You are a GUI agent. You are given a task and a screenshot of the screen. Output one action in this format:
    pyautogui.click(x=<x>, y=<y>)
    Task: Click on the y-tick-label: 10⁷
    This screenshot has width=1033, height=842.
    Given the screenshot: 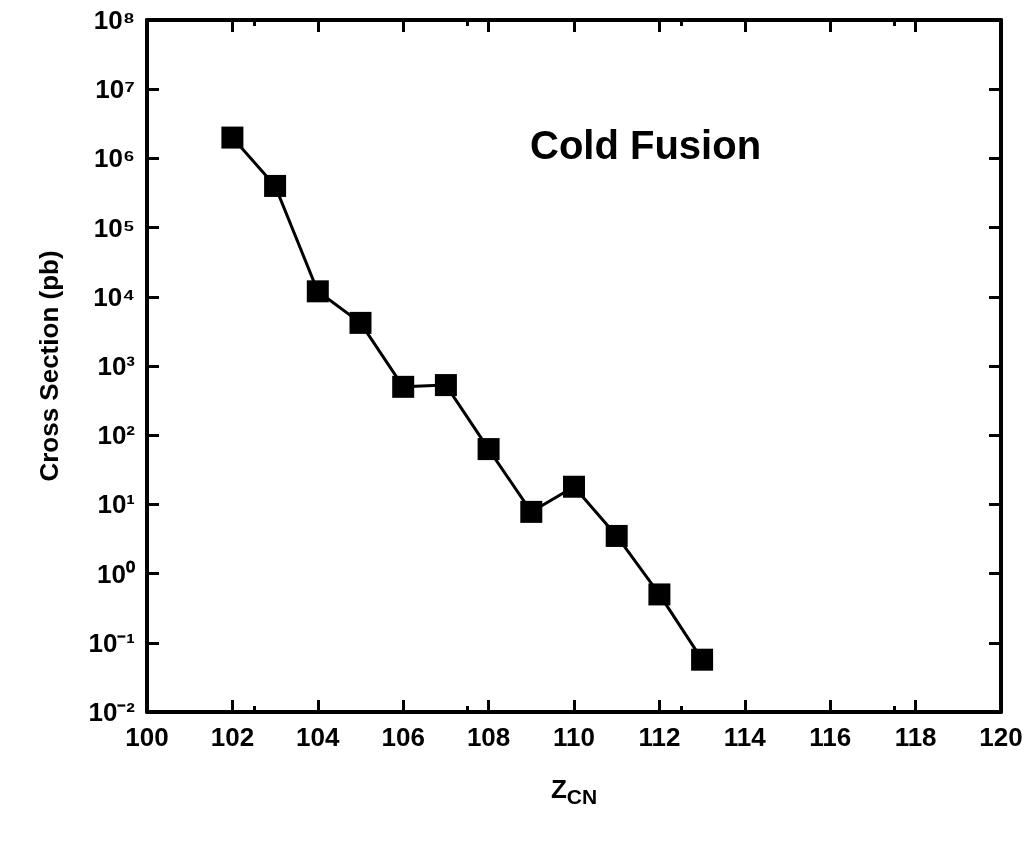 What is the action you would take?
    pyautogui.click(x=115, y=89)
    